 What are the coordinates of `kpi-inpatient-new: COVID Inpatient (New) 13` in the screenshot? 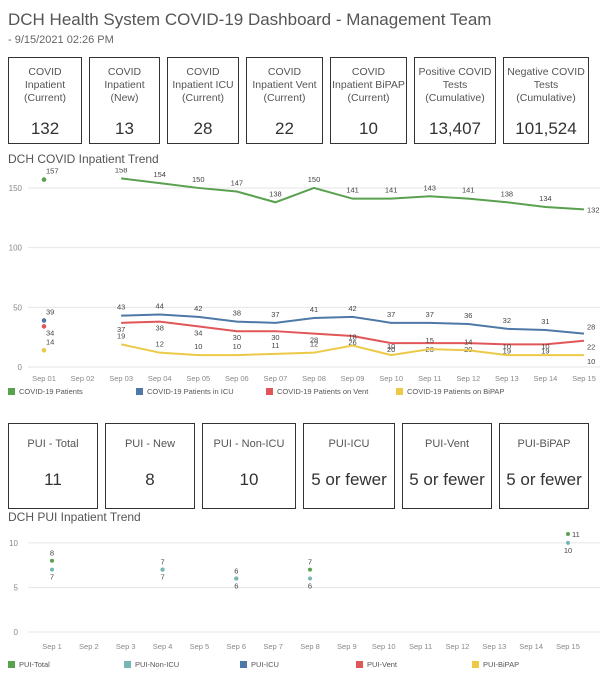 It's located at (124, 100).